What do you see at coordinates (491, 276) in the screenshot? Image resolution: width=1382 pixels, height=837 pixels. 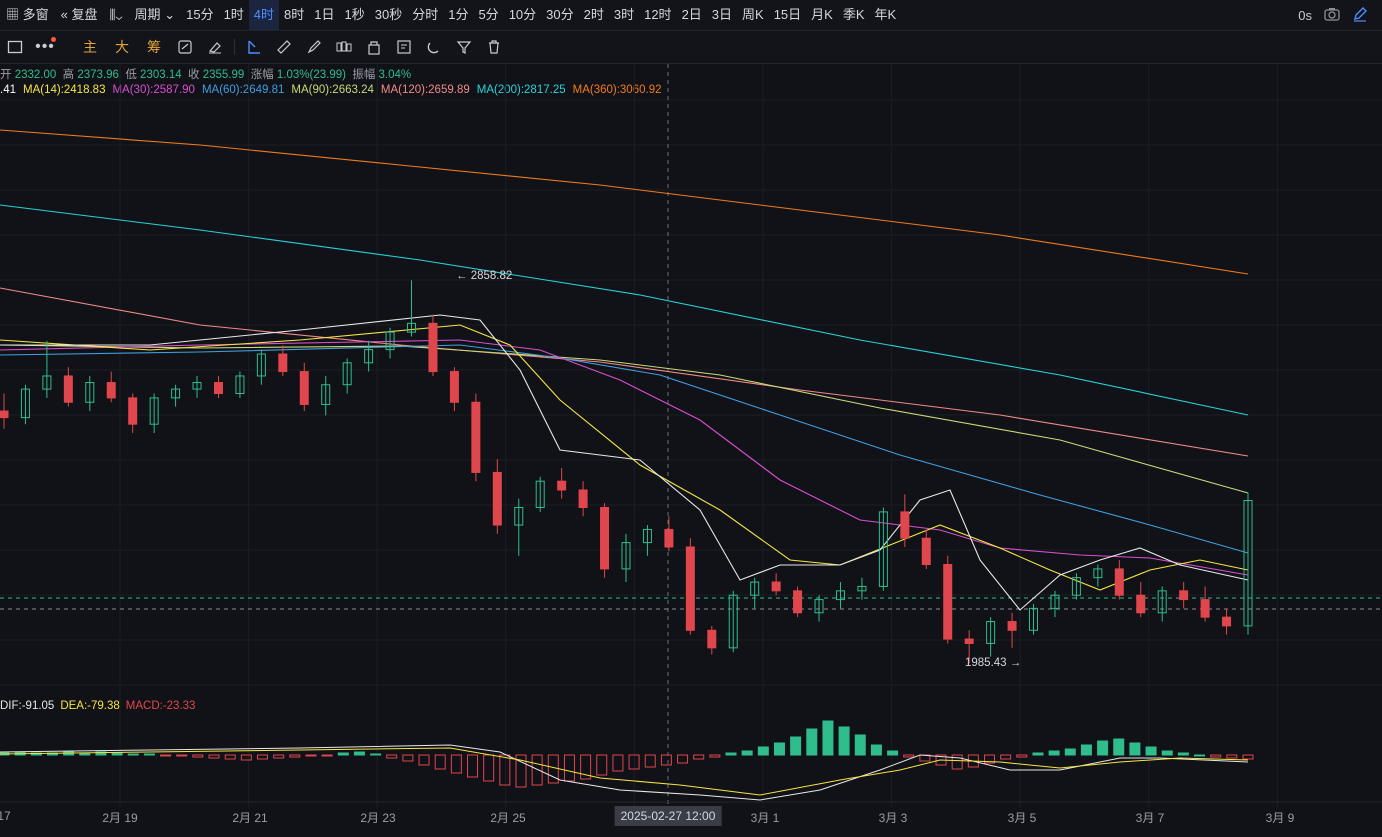 I see `high-marker-value: 2858.82` at bounding box center [491, 276].